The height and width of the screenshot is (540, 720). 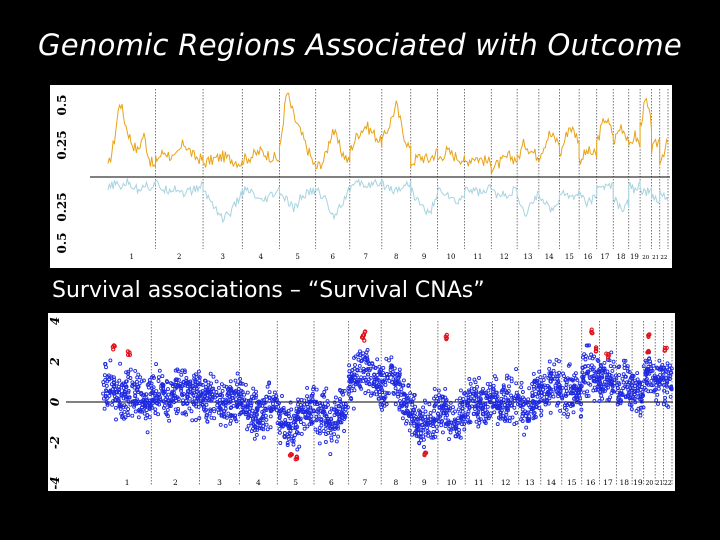 What do you see at coordinates (130, 355) in the screenshot?
I see `significant-point` at bounding box center [130, 355].